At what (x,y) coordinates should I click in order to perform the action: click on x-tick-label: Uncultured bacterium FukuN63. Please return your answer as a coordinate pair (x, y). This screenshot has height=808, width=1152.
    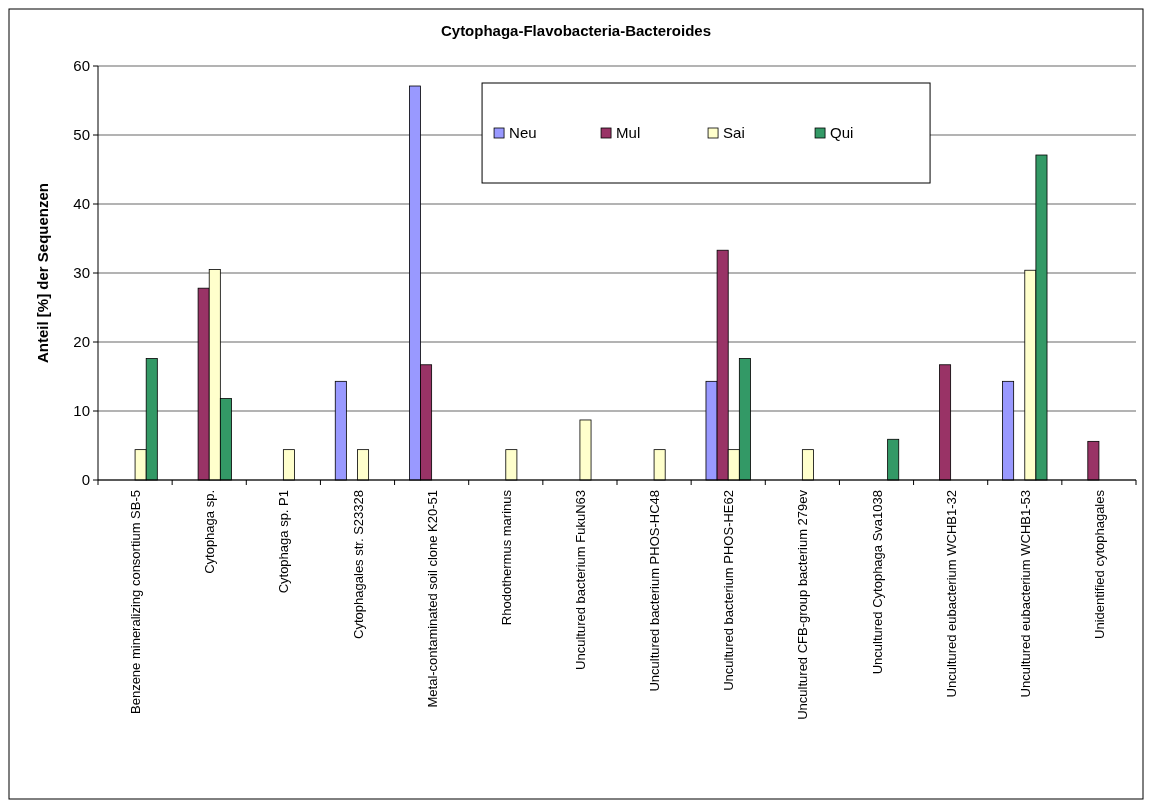
    Looking at the image, I should click on (580, 580).